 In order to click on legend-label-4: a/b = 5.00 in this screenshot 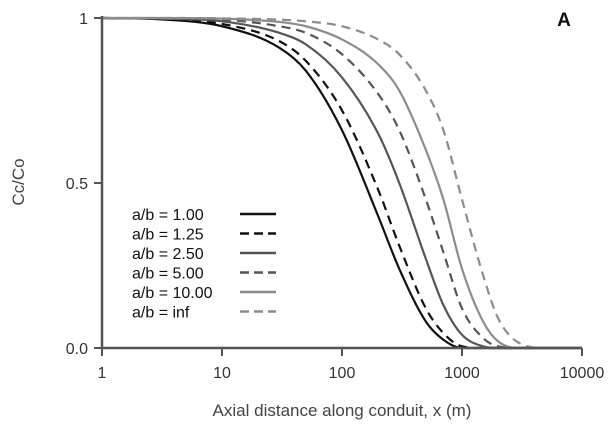, I will do `click(168, 274)`.